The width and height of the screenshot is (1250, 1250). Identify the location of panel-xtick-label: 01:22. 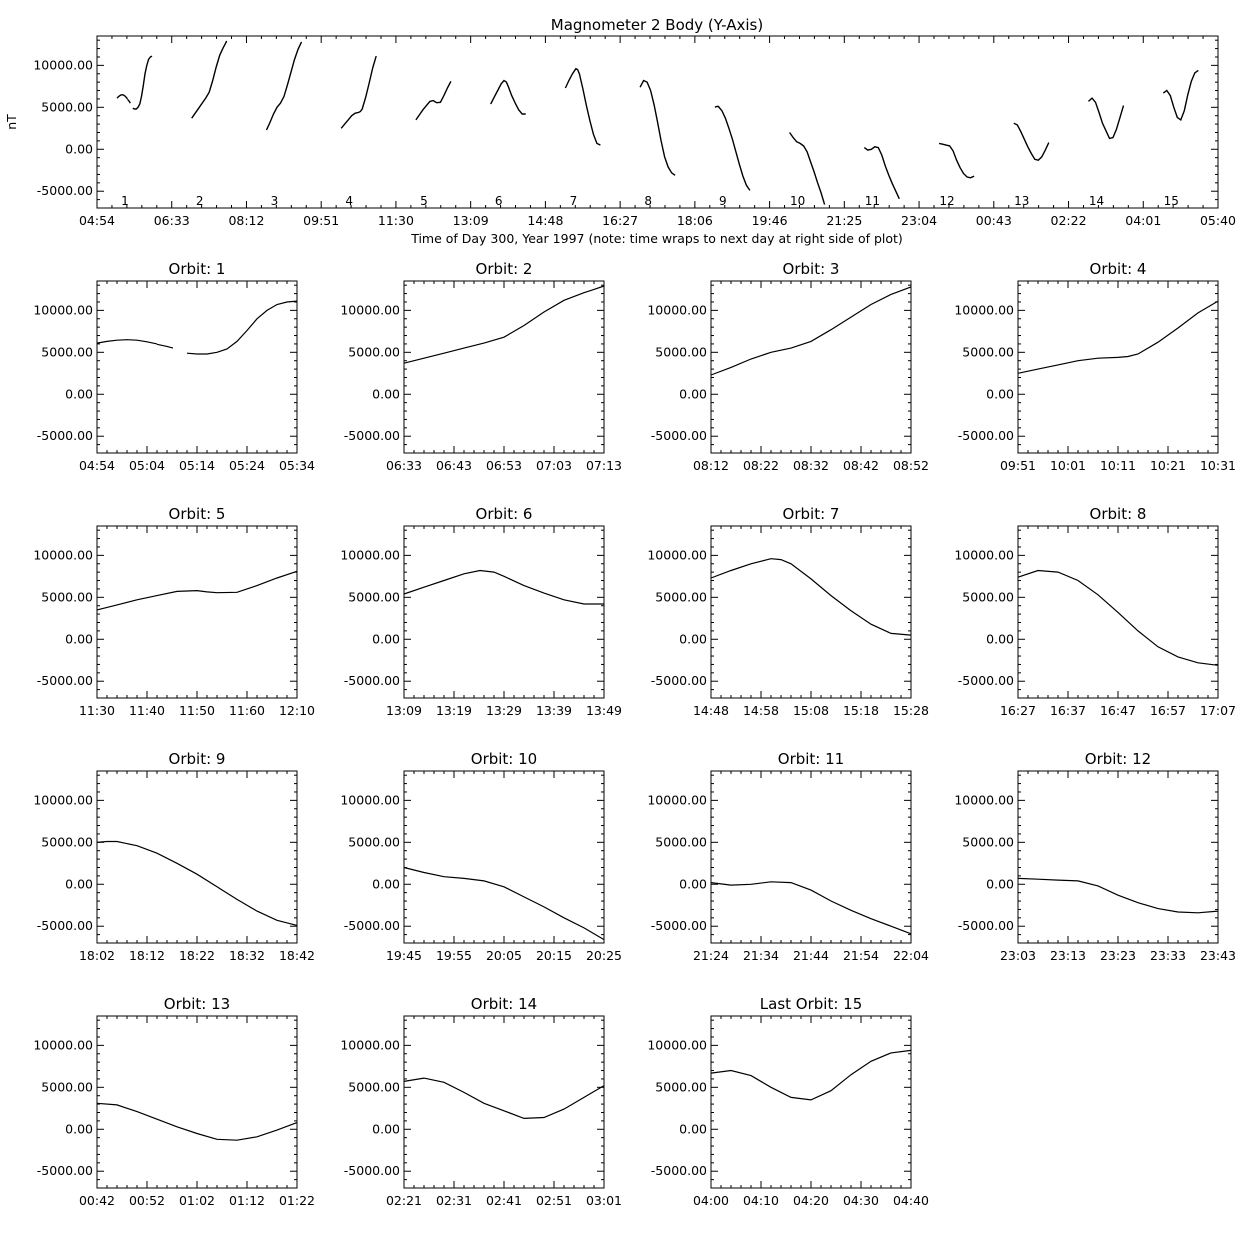
(297, 1200).